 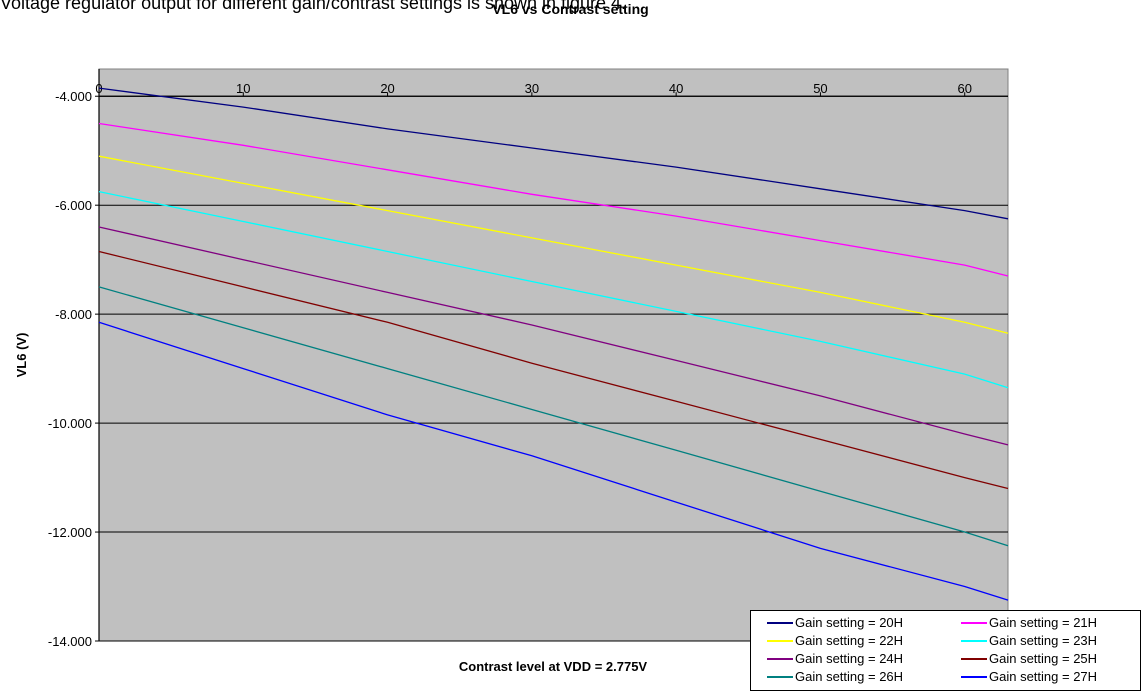 I want to click on legend-label: Gain setting = 22H, so click(x=849, y=640).